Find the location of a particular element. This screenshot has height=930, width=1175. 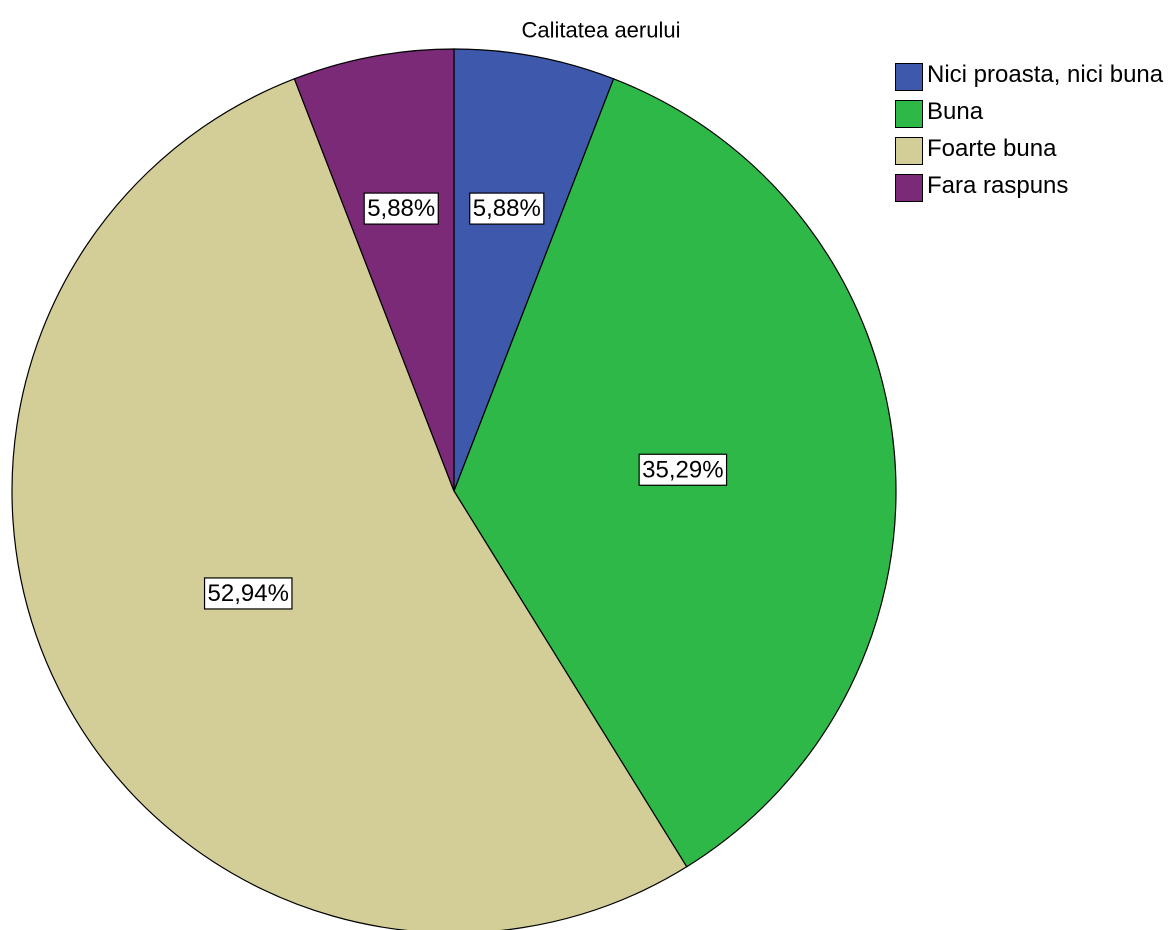

legend-entry: Fara raspuns is located at coordinates (1030, 187).